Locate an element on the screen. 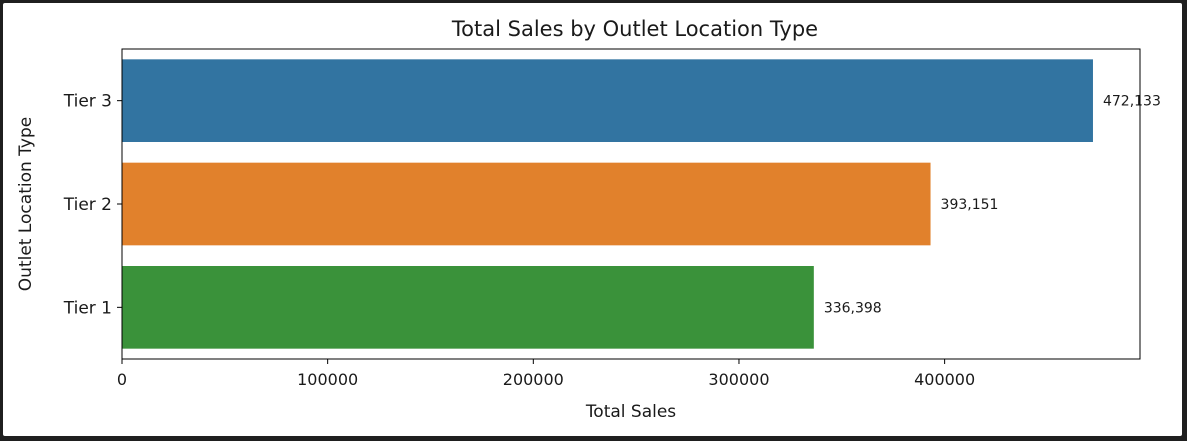 The width and height of the screenshot is (1187, 441). data-label: 393,151 is located at coordinates (970, 205).